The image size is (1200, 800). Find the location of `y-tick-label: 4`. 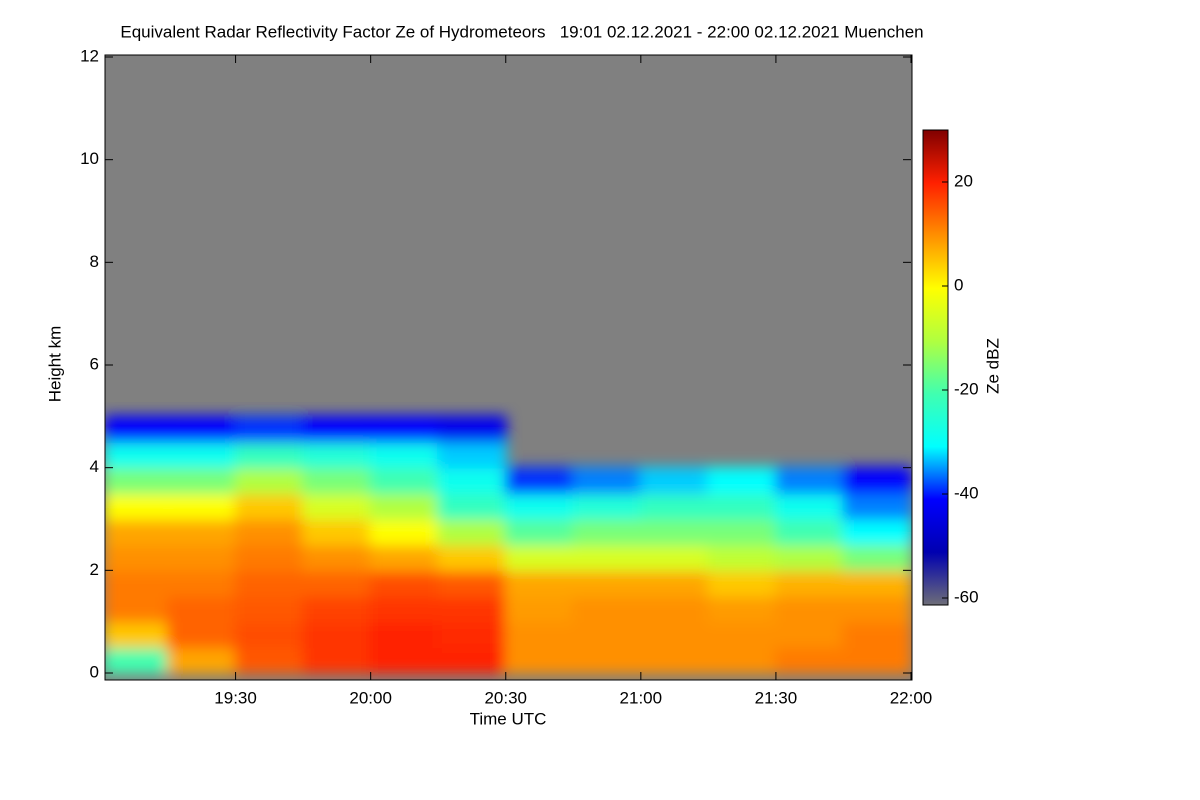

y-tick-label: 4 is located at coordinates (94, 466).